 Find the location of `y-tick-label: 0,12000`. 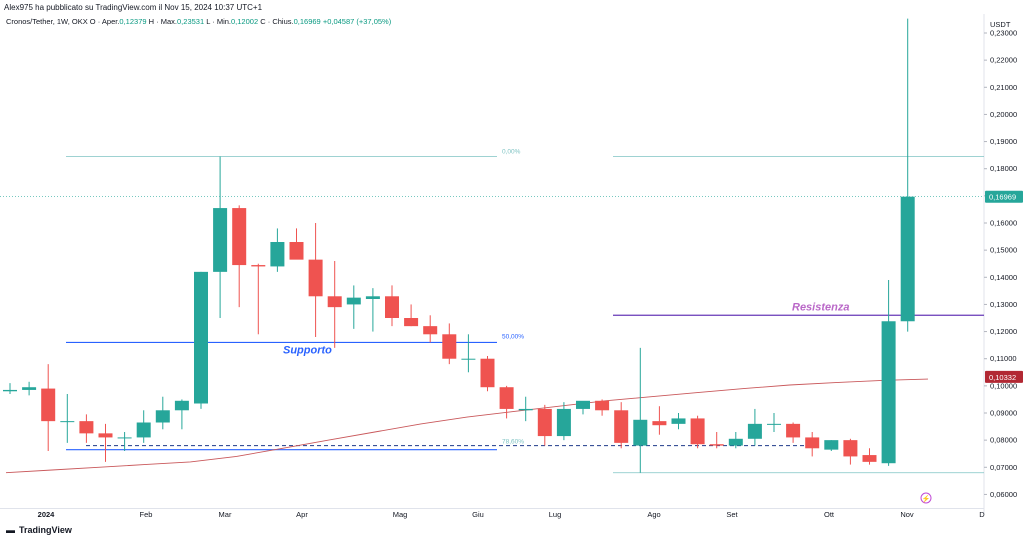

y-tick-label: 0,12000 is located at coordinates (1003, 331).